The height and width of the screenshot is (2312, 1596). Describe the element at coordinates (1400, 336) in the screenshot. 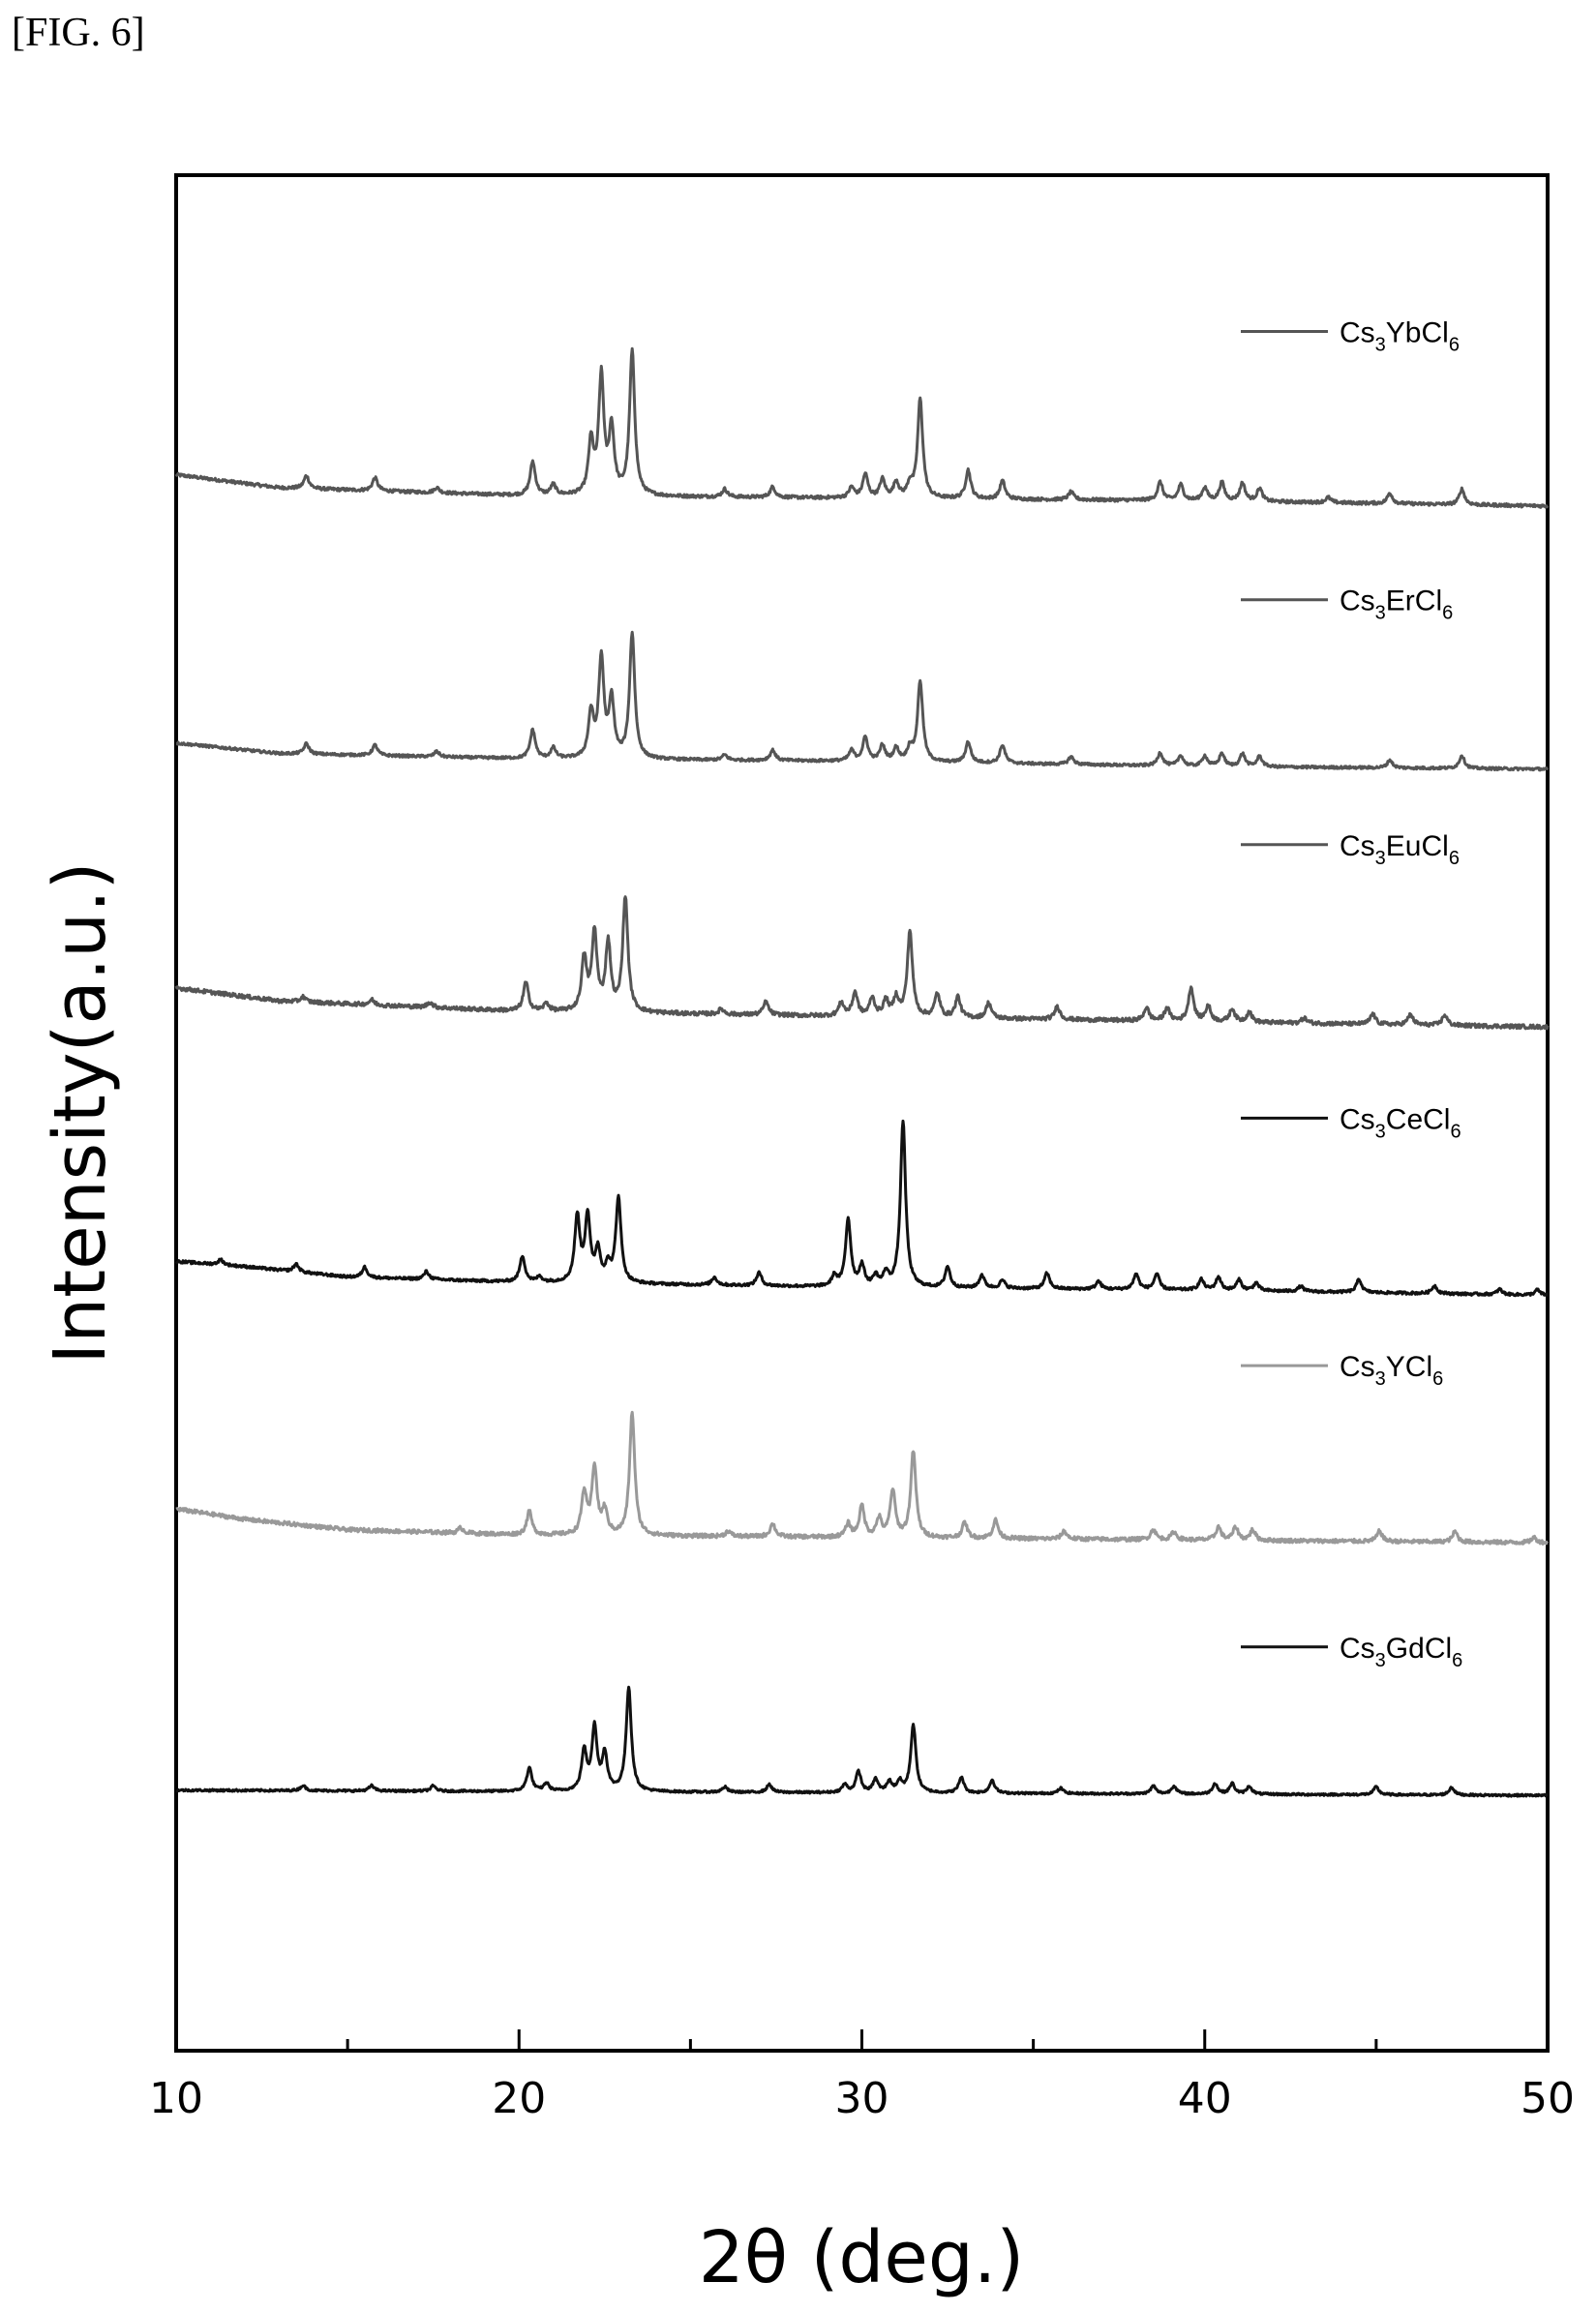

I see `legend-label: Cs3YbCl6` at that location.